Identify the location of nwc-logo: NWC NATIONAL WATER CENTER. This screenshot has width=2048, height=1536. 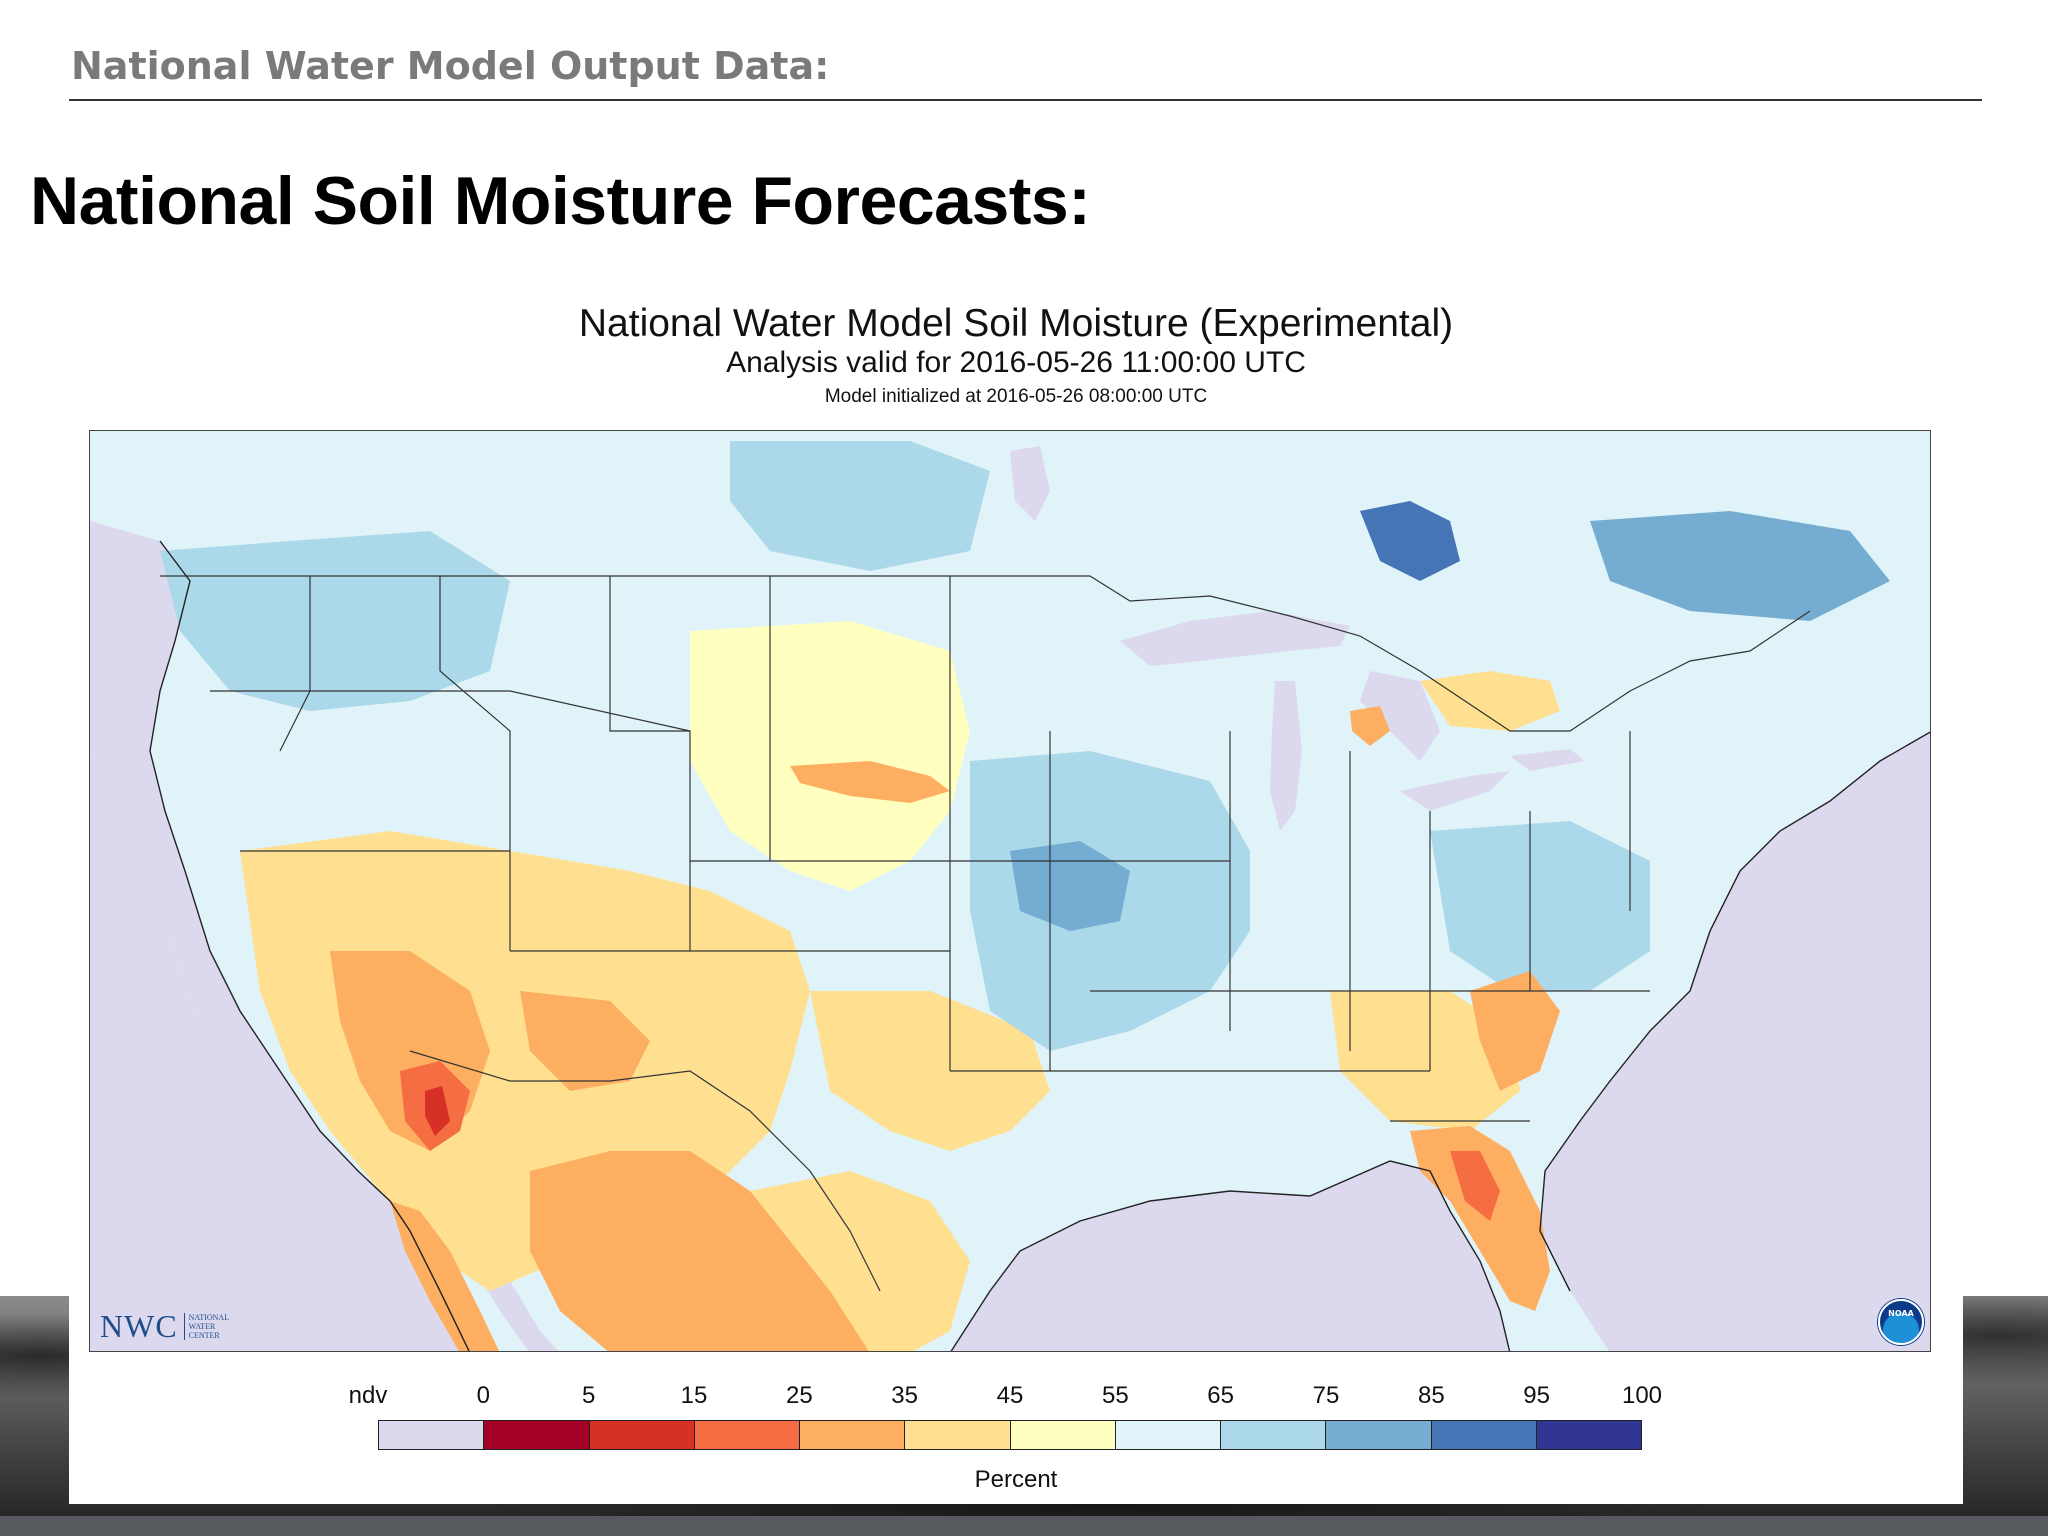
(164, 1326).